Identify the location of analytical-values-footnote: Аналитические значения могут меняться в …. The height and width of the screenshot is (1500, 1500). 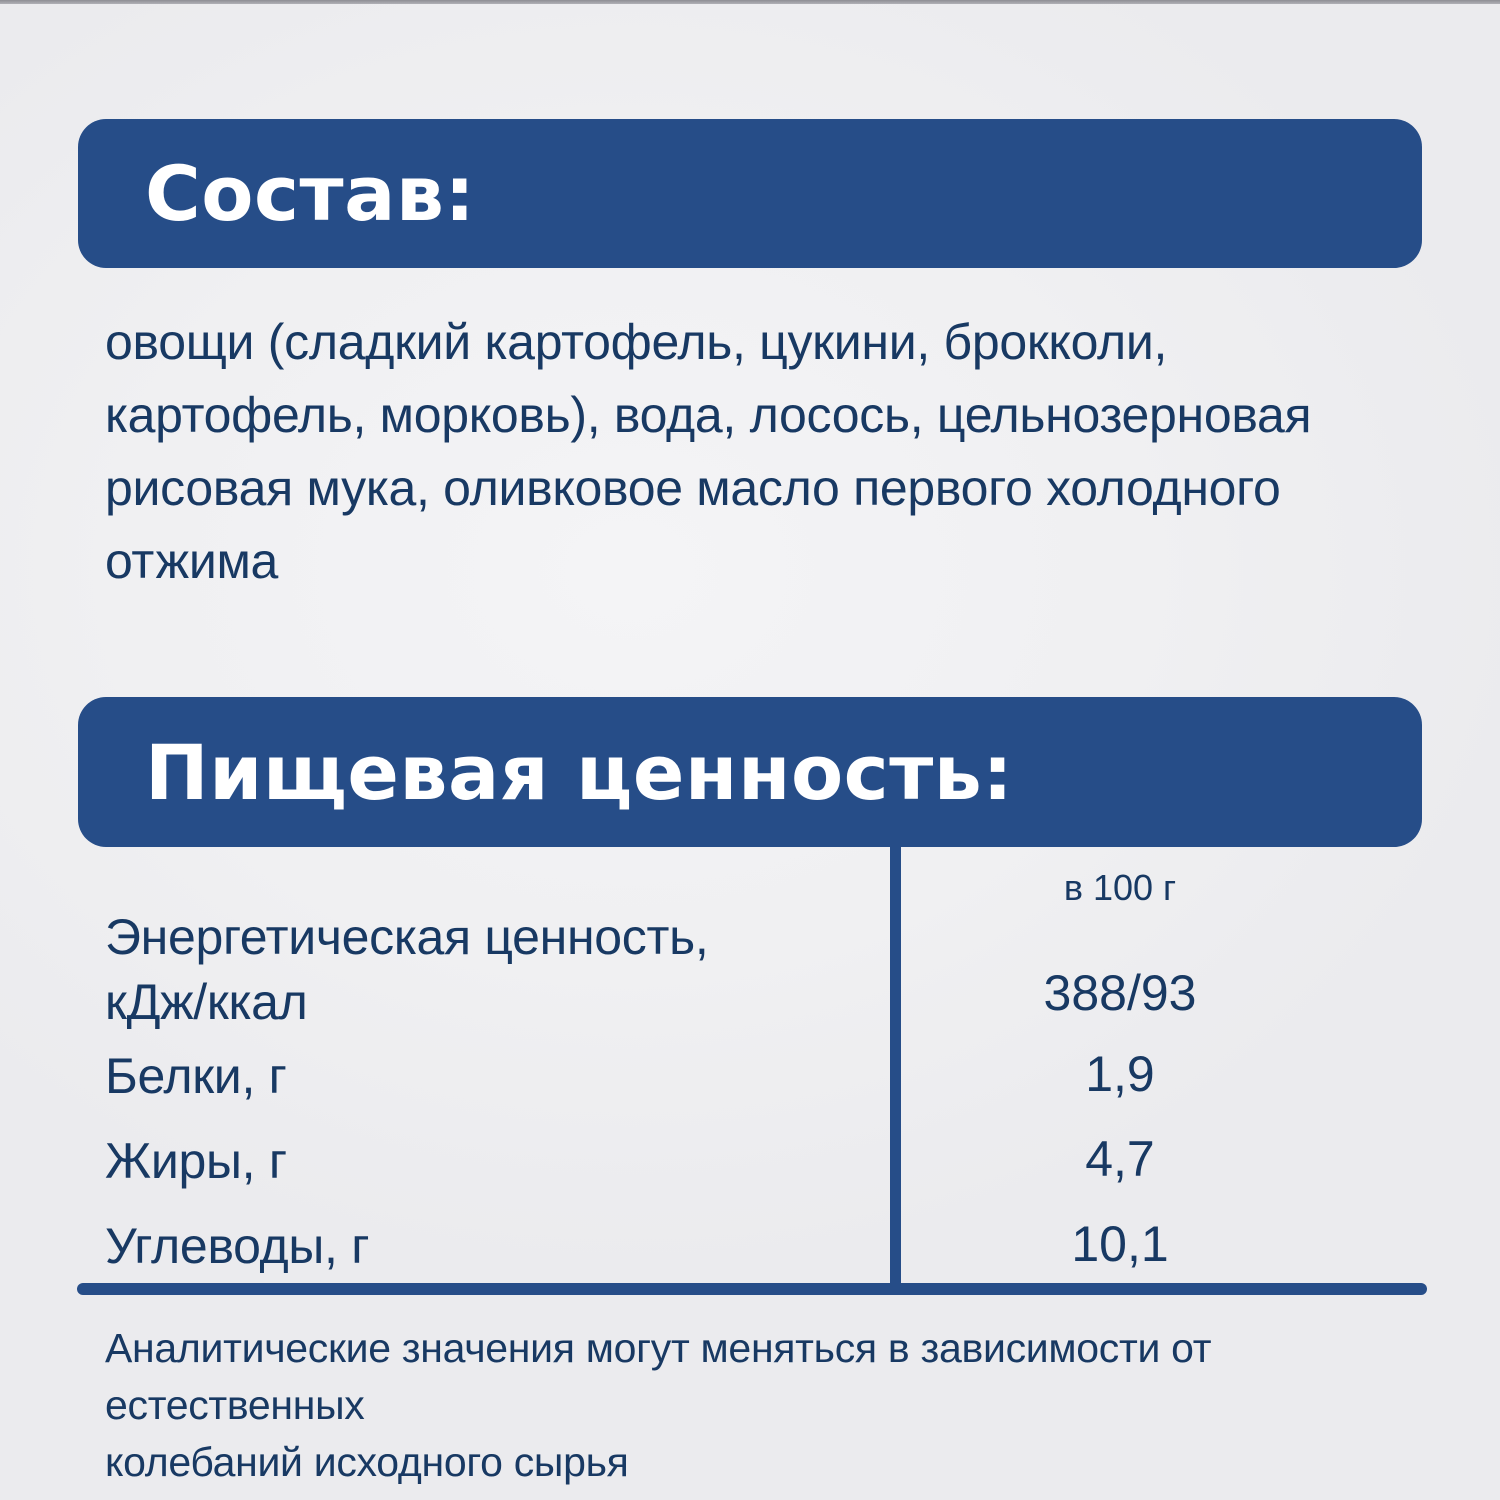
(658, 1405).